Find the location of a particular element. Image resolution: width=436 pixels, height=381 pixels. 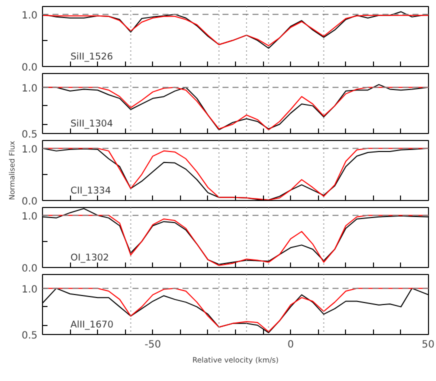

annotation: SiII_1526 is located at coordinates (91, 57).